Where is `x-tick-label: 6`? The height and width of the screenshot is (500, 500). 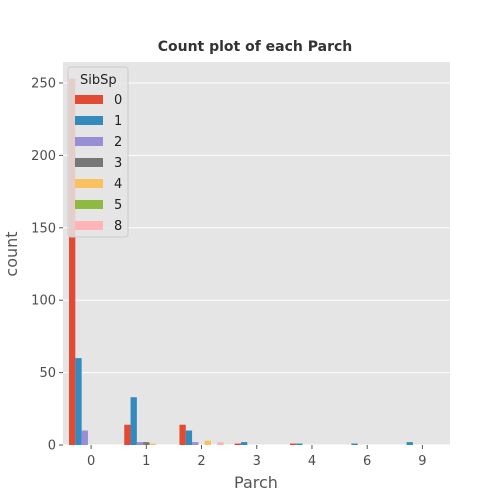 x-tick-label: 6 is located at coordinates (367, 461).